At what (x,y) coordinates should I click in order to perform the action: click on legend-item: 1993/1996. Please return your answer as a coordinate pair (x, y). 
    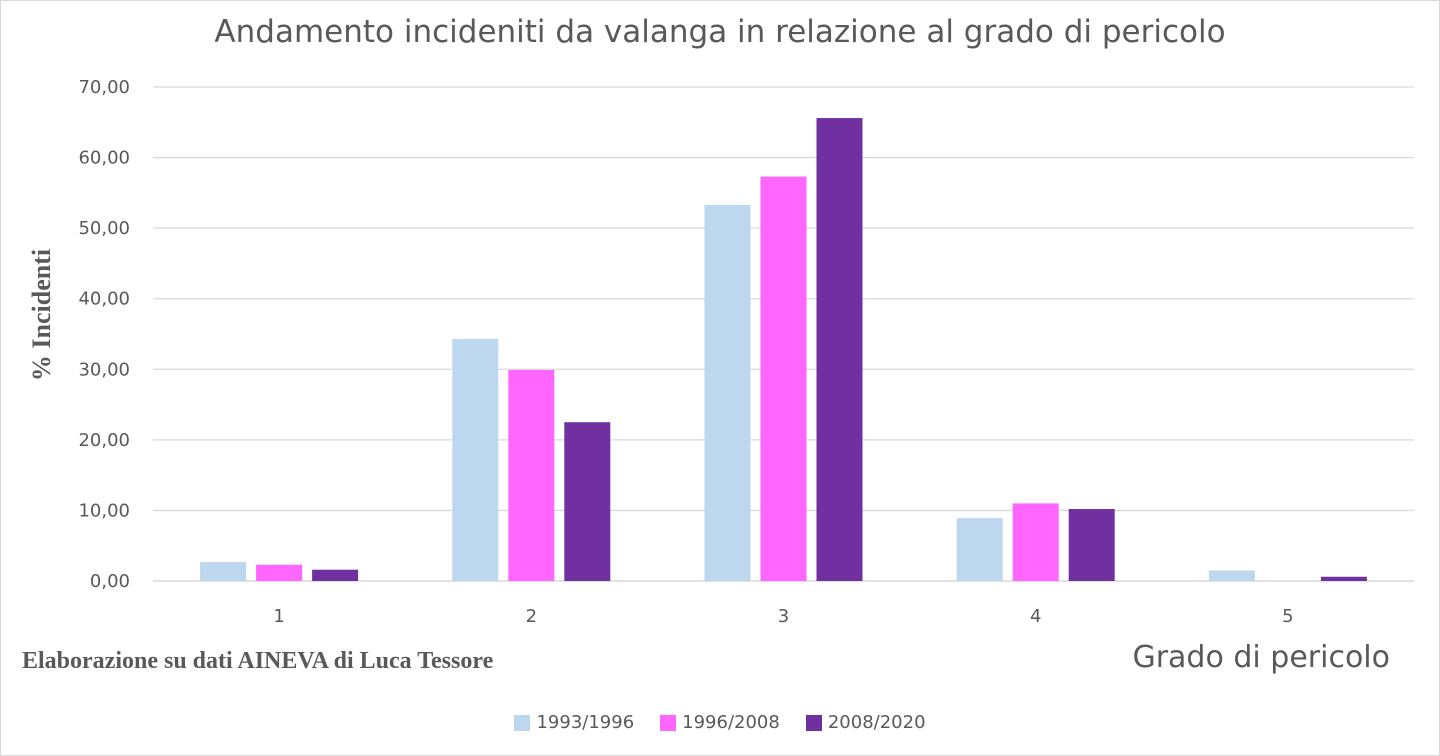
    Looking at the image, I should click on (574, 722).